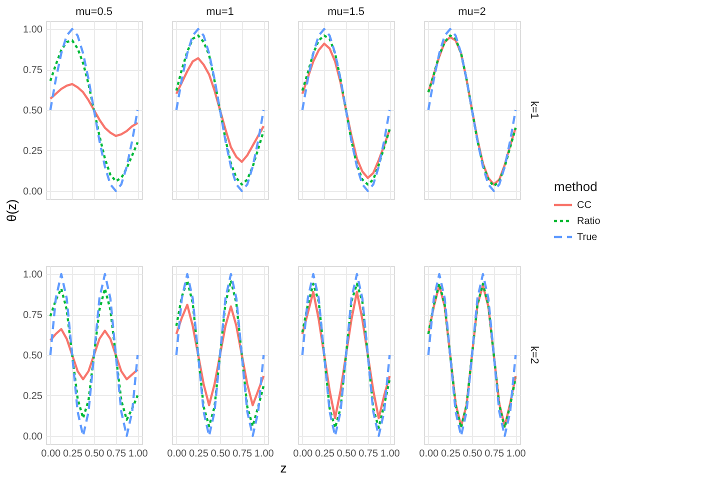 Image resolution: width=714 pixels, height=498 pixels. Describe the element at coordinates (584, 205) in the screenshot. I see `legend-label: CC` at that location.